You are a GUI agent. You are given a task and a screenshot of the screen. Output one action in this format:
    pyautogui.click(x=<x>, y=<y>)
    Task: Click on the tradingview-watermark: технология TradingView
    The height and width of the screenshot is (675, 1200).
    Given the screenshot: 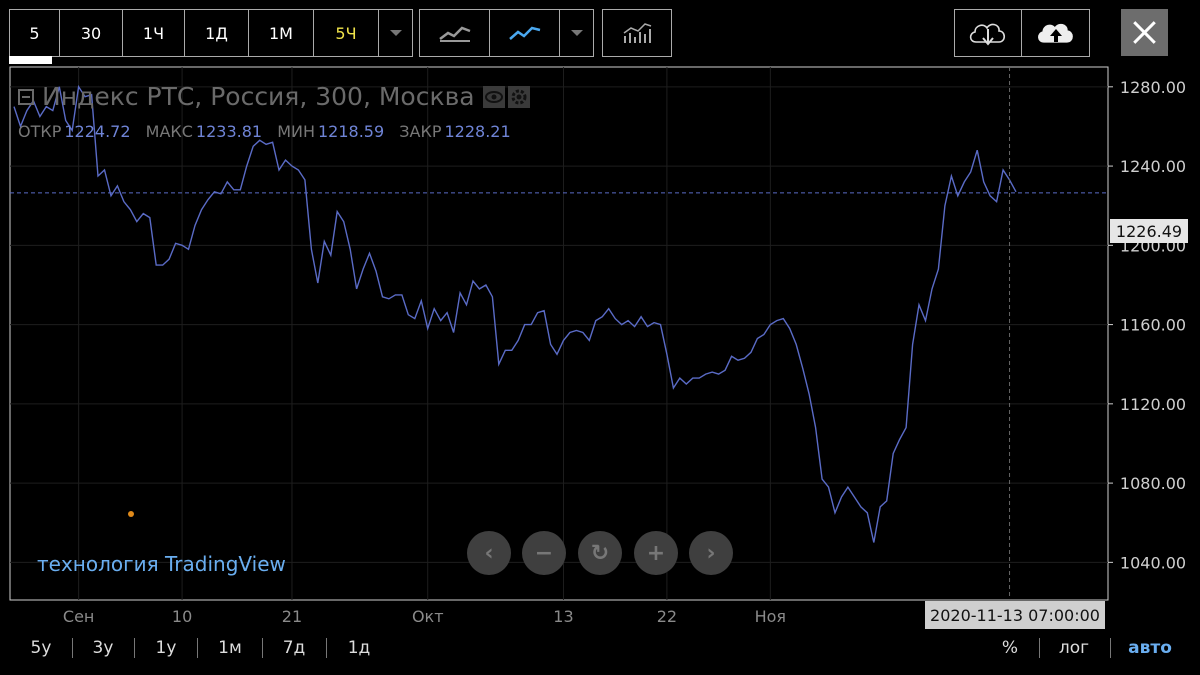 What is the action you would take?
    pyautogui.click(x=161, y=564)
    